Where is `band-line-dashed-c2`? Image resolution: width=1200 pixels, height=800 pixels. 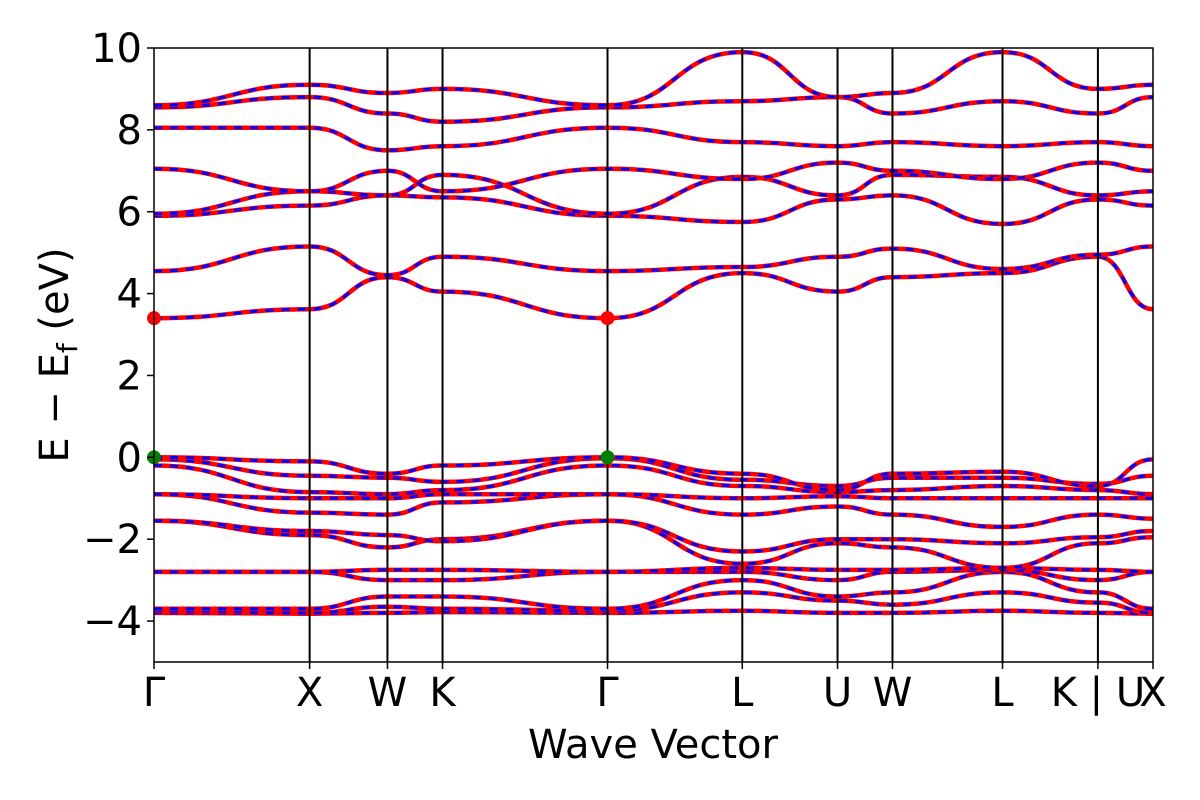 band-line-dashed-c2 is located at coordinates (653, 260).